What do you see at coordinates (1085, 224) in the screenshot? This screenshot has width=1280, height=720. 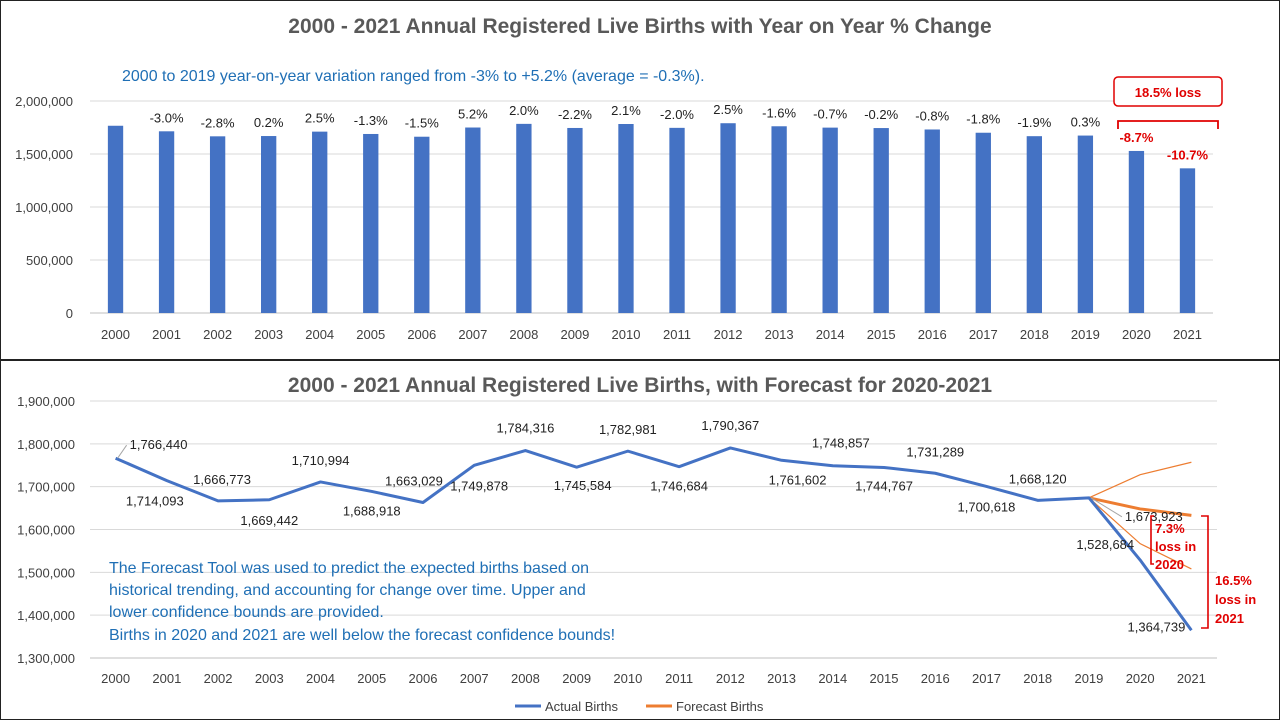 I see `bar-2019` at bounding box center [1085, 224].